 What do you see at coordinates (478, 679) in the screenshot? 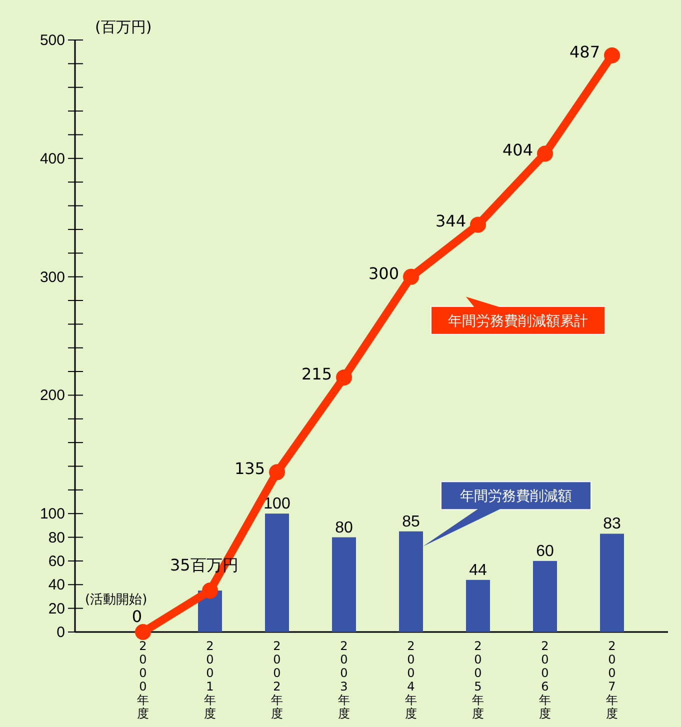
I see `x-tick-label: 2005年度` at bounding box center [478, 679].